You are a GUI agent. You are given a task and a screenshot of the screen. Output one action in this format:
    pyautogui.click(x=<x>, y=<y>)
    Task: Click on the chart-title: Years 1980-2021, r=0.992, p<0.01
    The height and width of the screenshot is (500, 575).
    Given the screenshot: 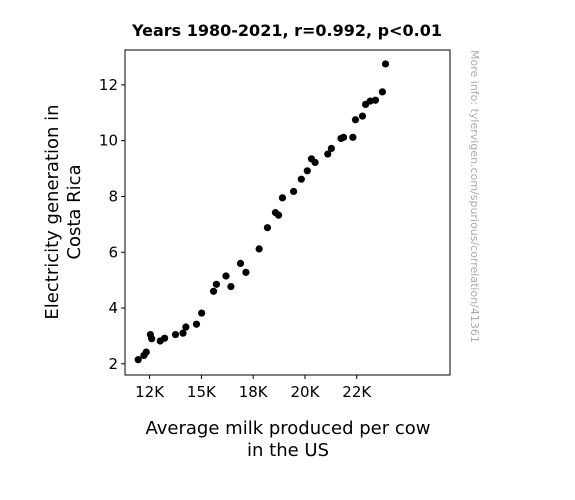 What is the action you would take?
    pyautogui.click(x=286, y=30)
    